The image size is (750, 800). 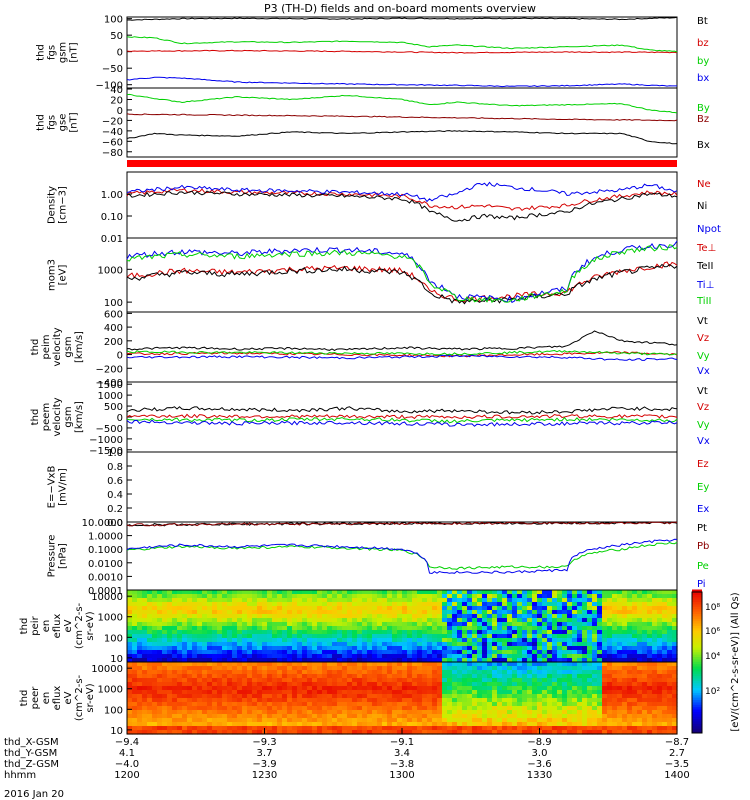 What do you see at coordinates (702, 21) in the screenshot?
I see `legend-Bt: Bt` at bounding box center [702, 21].